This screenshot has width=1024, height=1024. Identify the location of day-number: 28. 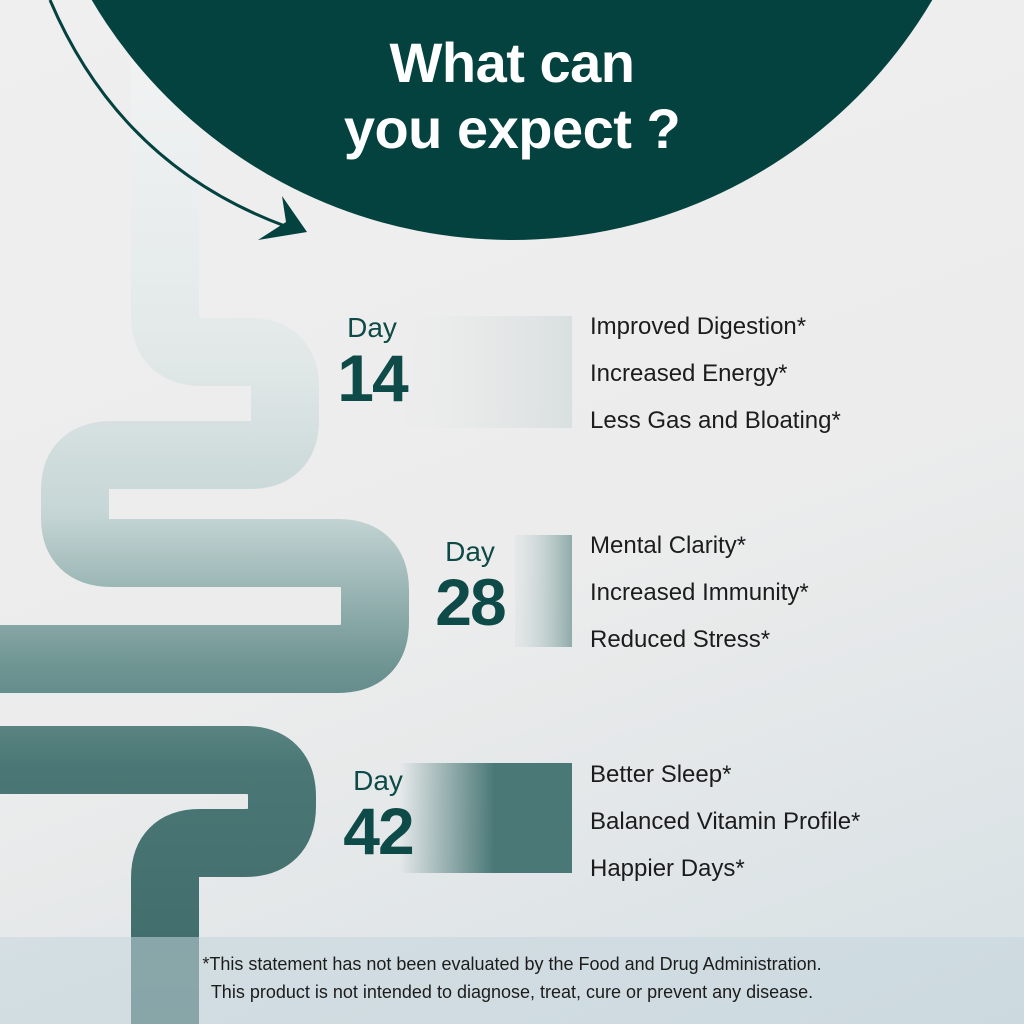
(470, 602).